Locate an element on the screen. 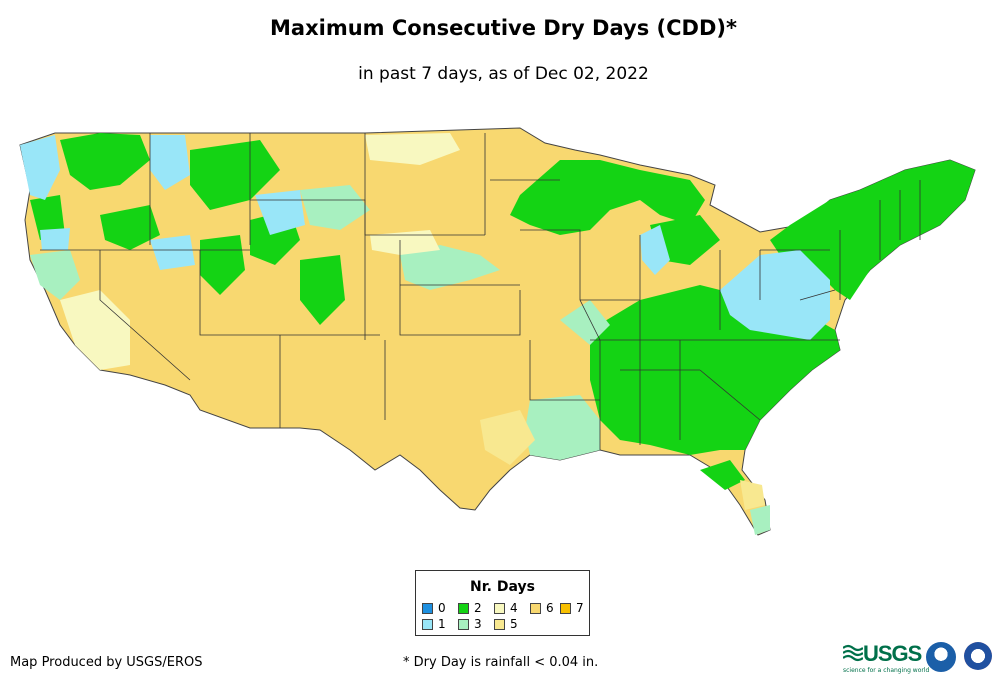  usgs-tagline: science for a changing world is located at coordinates (886, 670).